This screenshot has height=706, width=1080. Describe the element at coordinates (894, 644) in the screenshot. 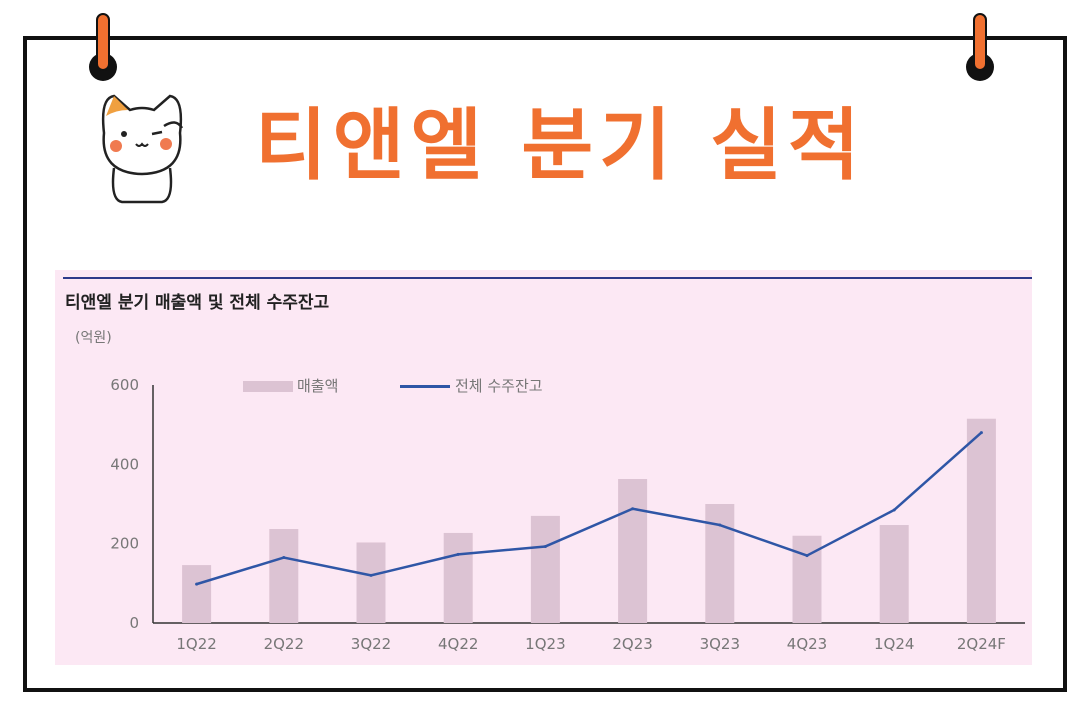

I see `x-tick-label: 1Q24` at that location.